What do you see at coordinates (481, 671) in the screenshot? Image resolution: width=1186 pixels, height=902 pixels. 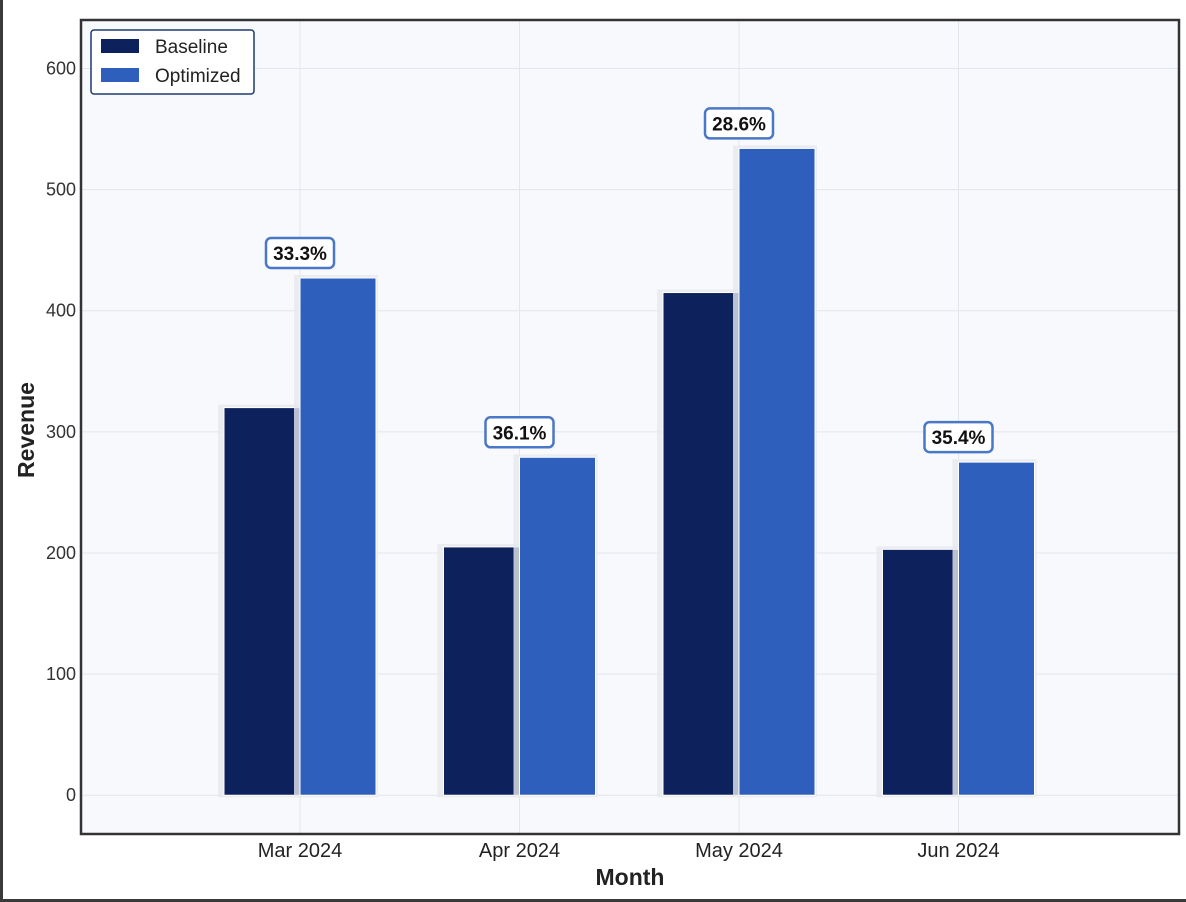 I see `bar-baseline-apr-2024` at bounding box center [481, 671].